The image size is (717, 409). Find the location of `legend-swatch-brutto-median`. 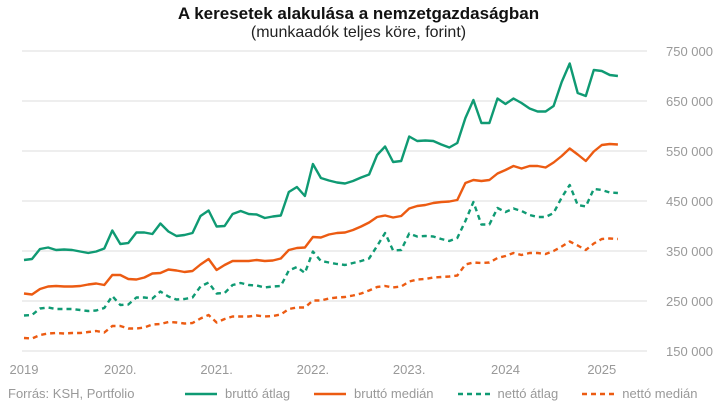

legend-swatch-brutto-median is located at coordinates (330, 394).